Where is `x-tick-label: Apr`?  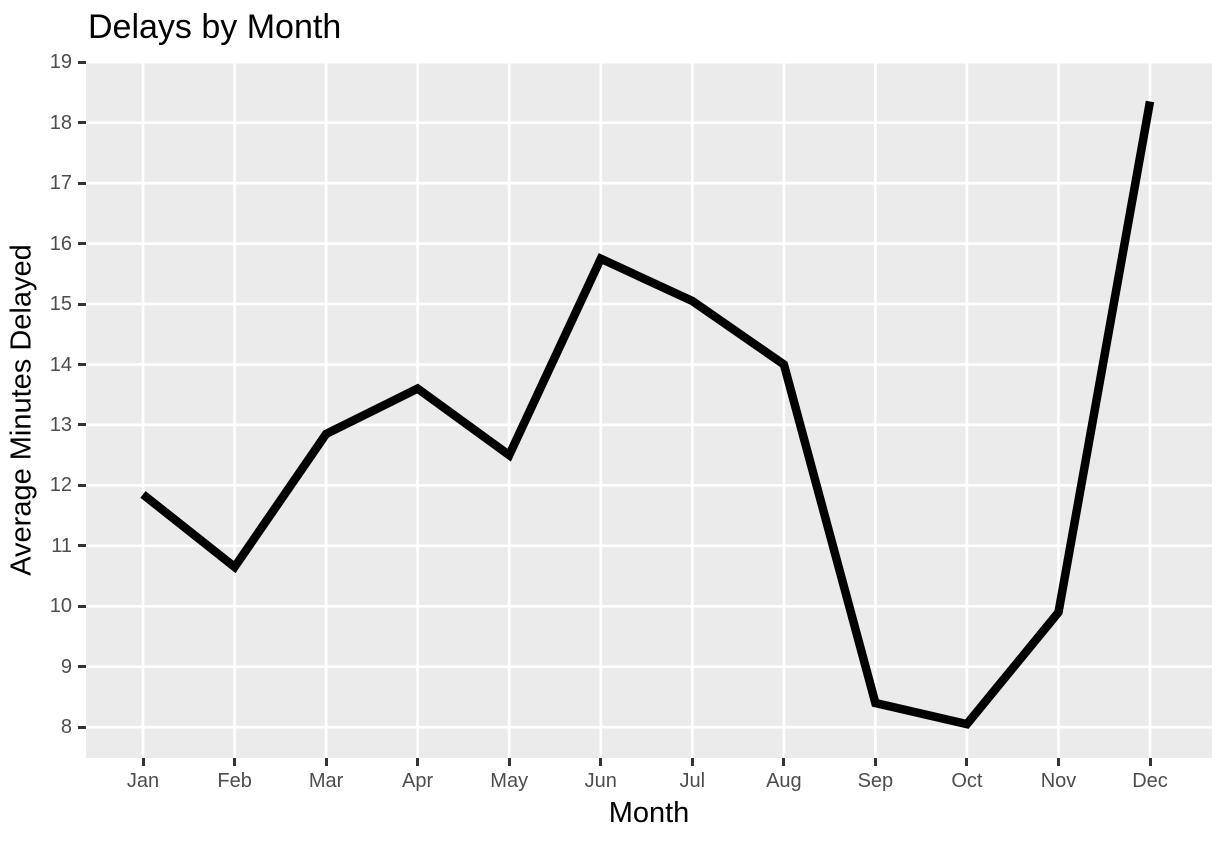
x-tick-label: Apr is located at coordinates (418, 781).